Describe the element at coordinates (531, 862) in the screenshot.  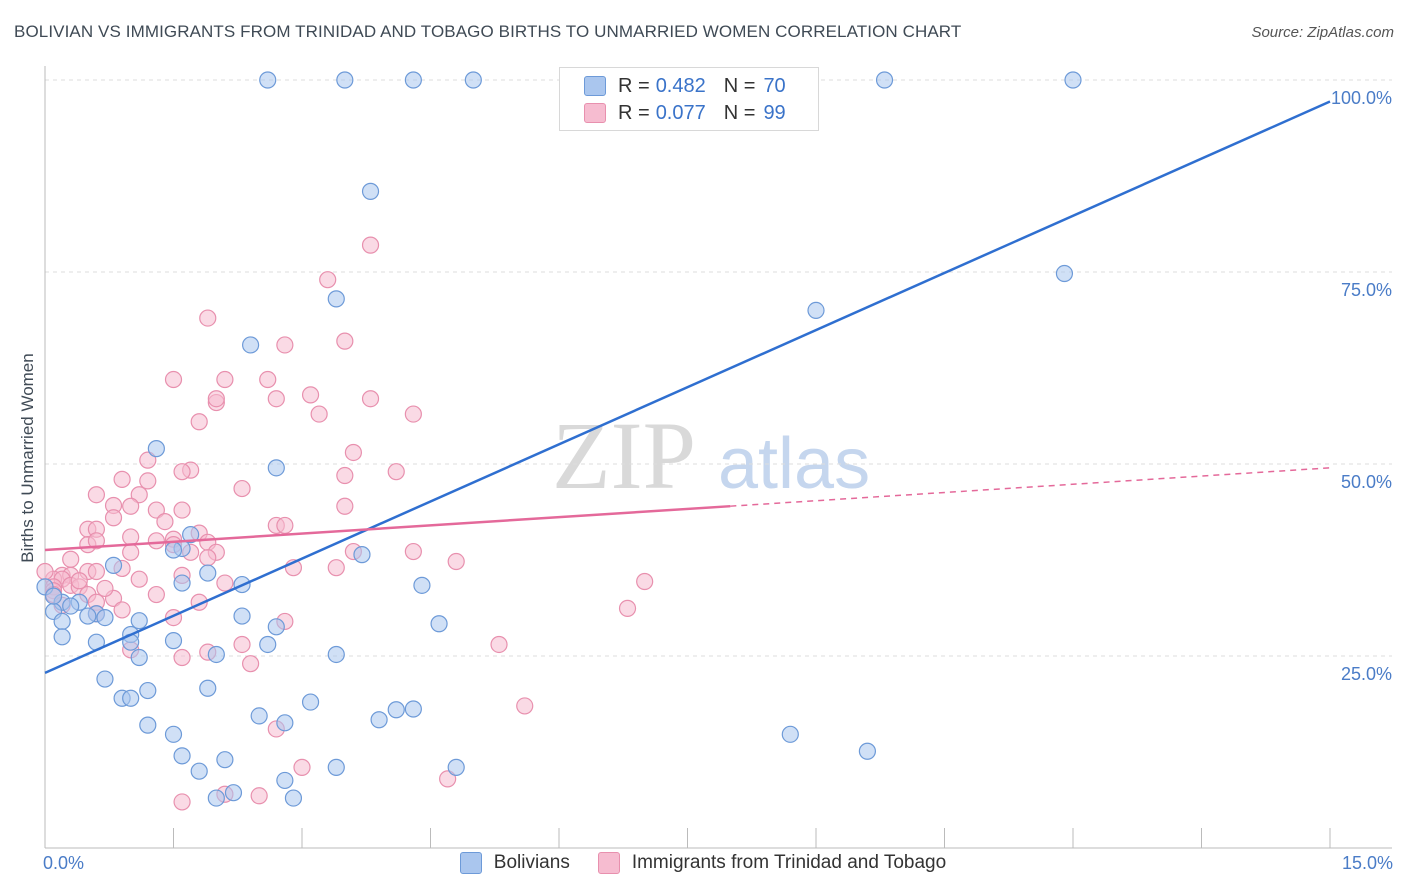
I see `legend-label-bolivians: Bolivians` at that location.